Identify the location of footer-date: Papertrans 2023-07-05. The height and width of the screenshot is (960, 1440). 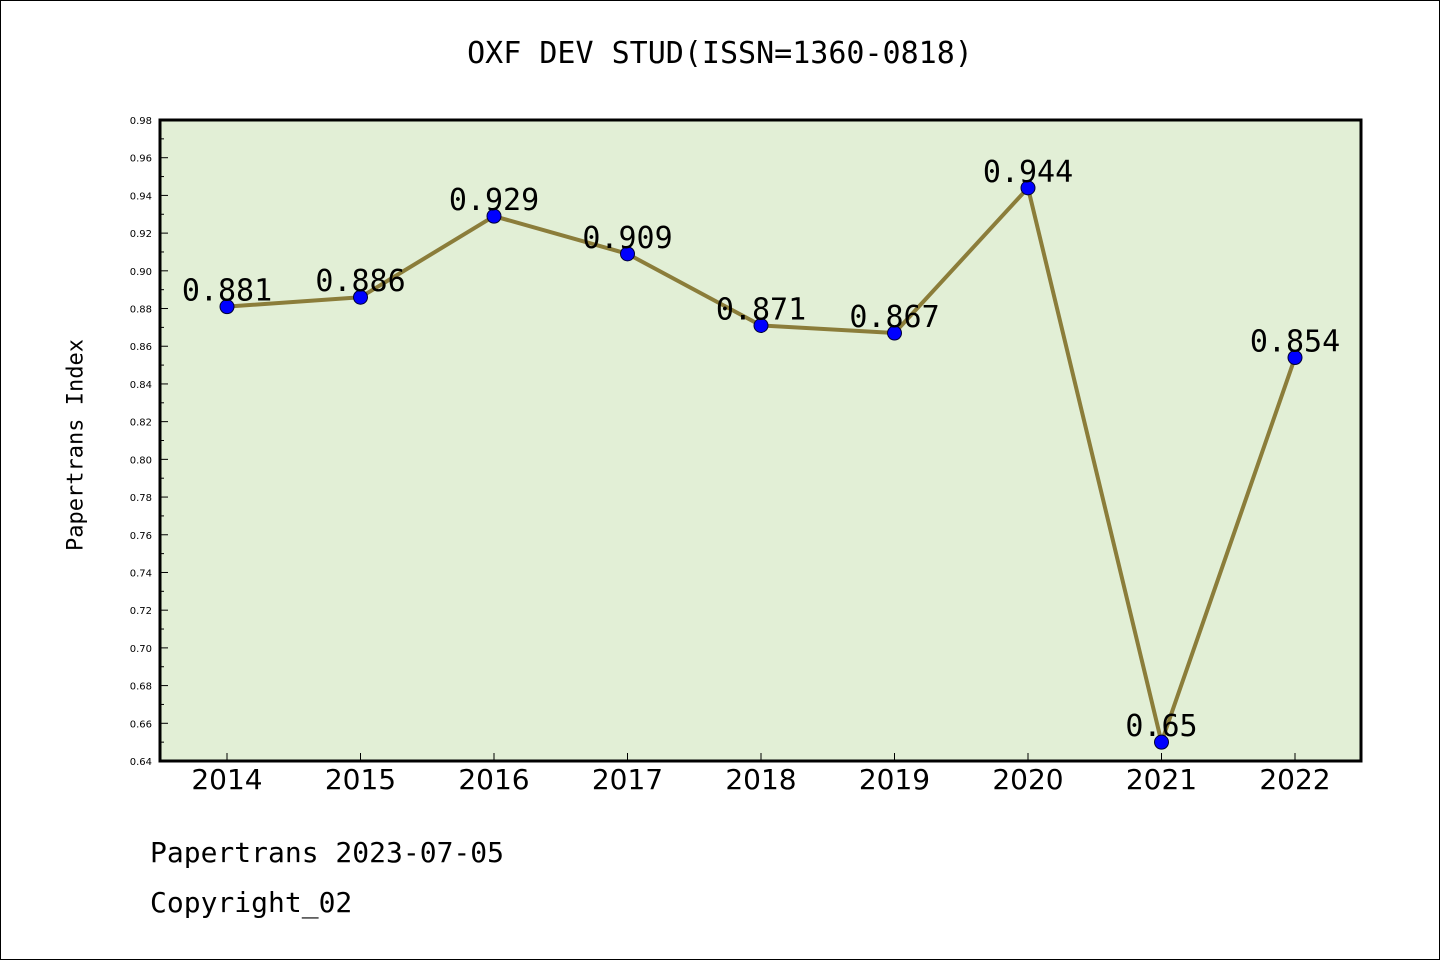
(327, 852).